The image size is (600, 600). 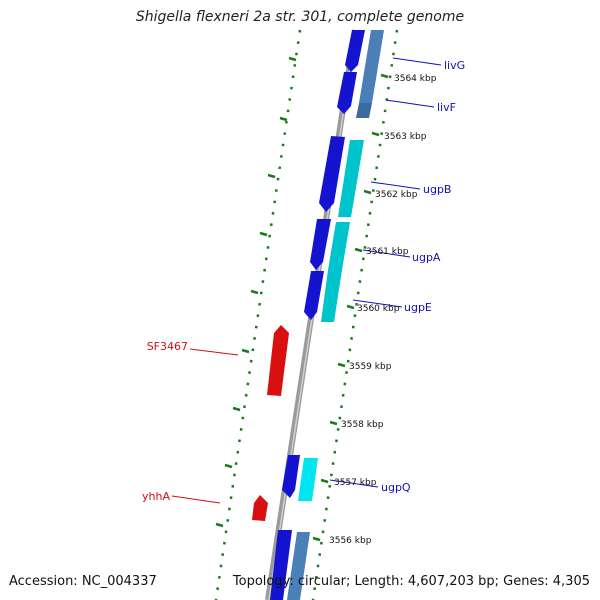 I want to click on gene-label-livG: livG, so click(x=454, y=65).